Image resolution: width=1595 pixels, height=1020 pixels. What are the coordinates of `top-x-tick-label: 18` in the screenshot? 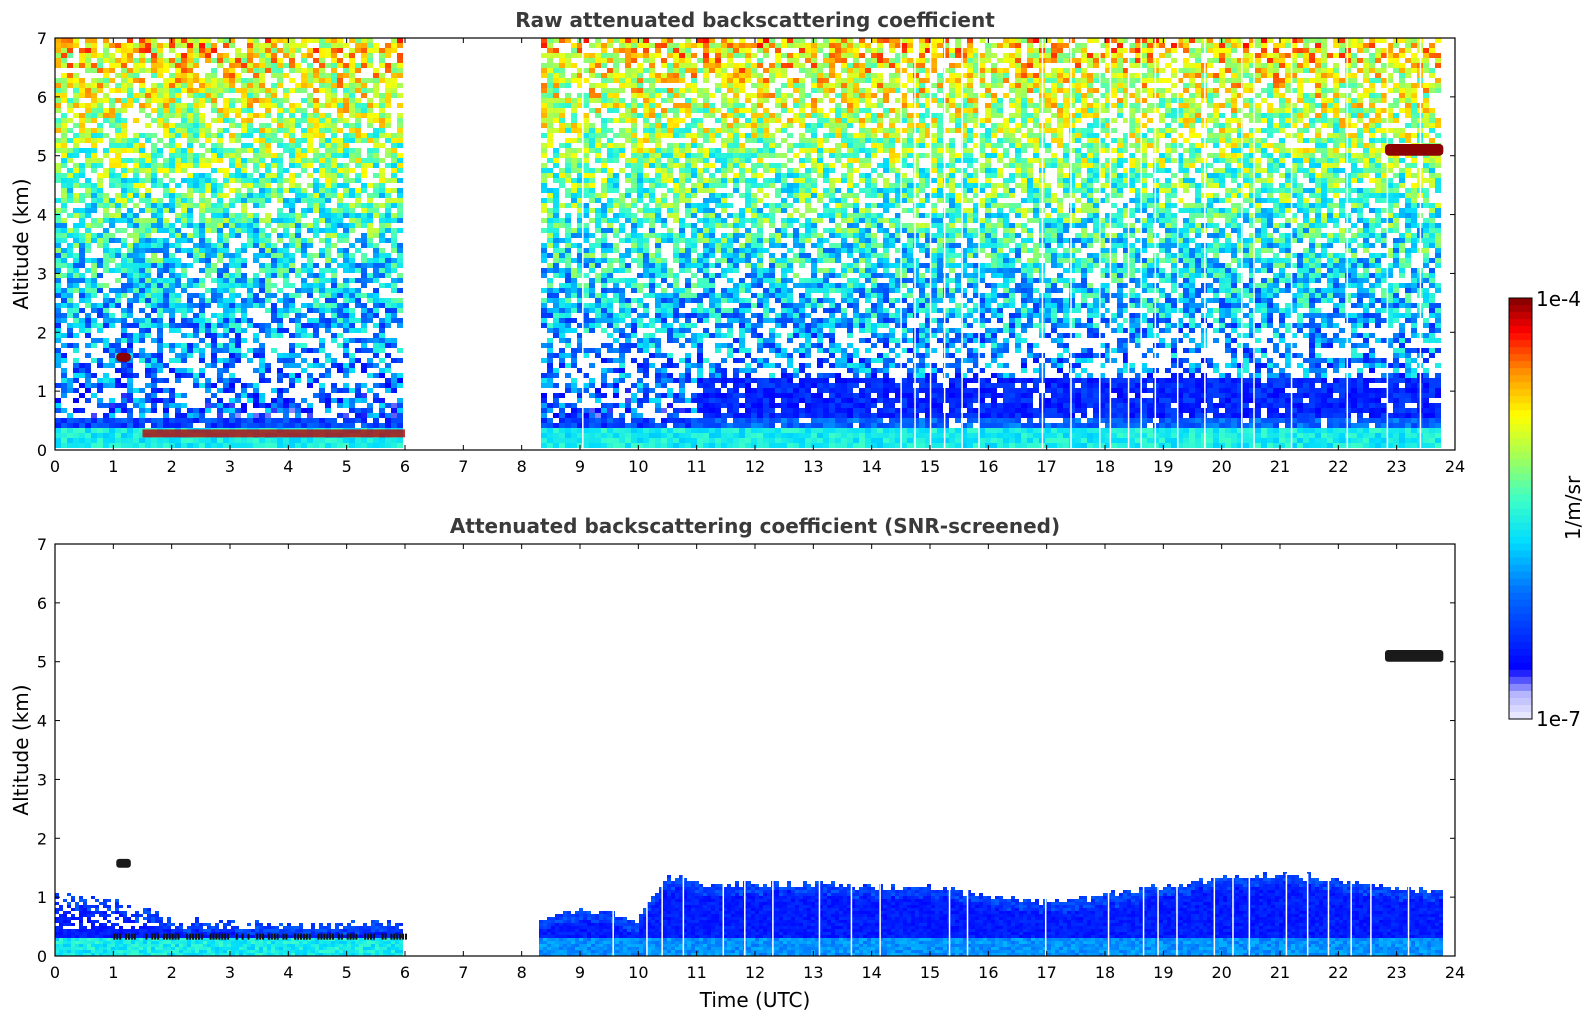 It's located at (1105, 466).